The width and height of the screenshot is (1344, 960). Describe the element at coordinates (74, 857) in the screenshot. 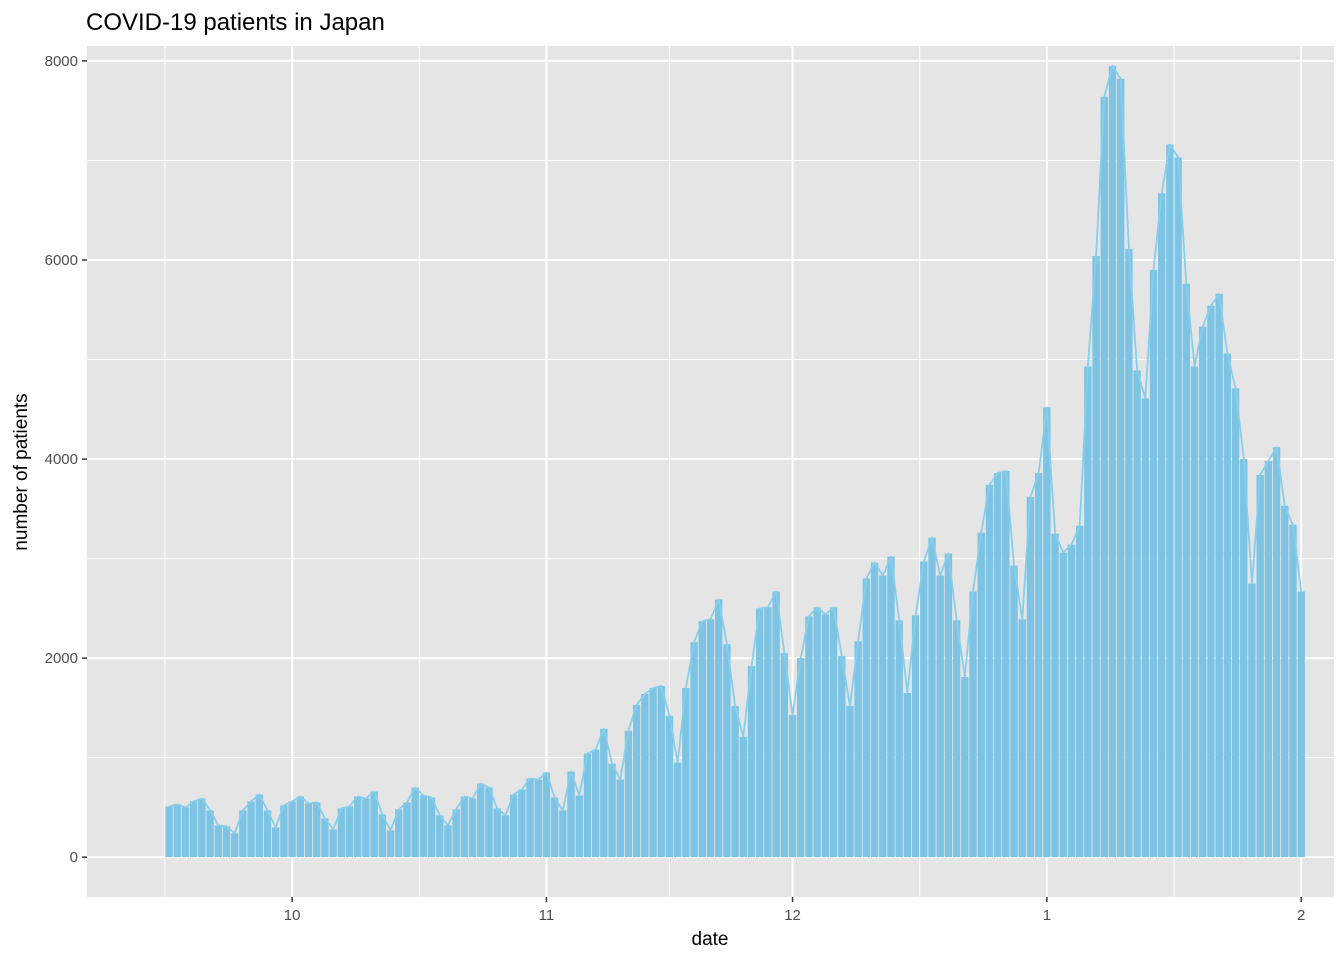

I see `y-tick-label: 0` at that location.